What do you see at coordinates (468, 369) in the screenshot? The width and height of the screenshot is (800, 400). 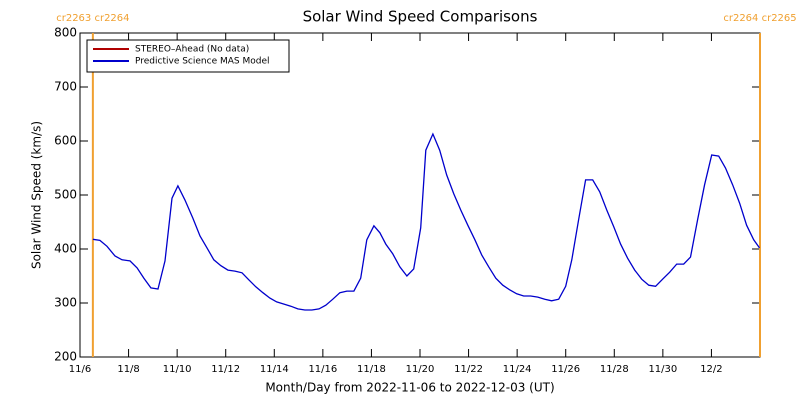 I see `x-tick-label: 11/22` at bounding box center [468, 369].